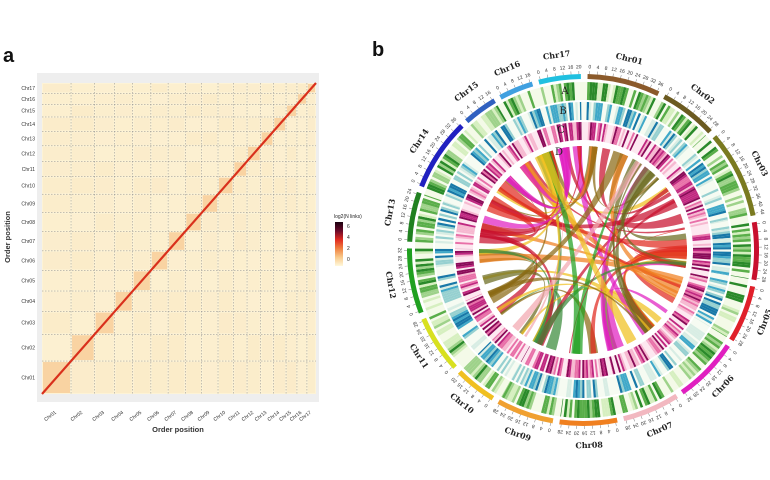  I want to click on legend-tick: 2, so click(348, 249).